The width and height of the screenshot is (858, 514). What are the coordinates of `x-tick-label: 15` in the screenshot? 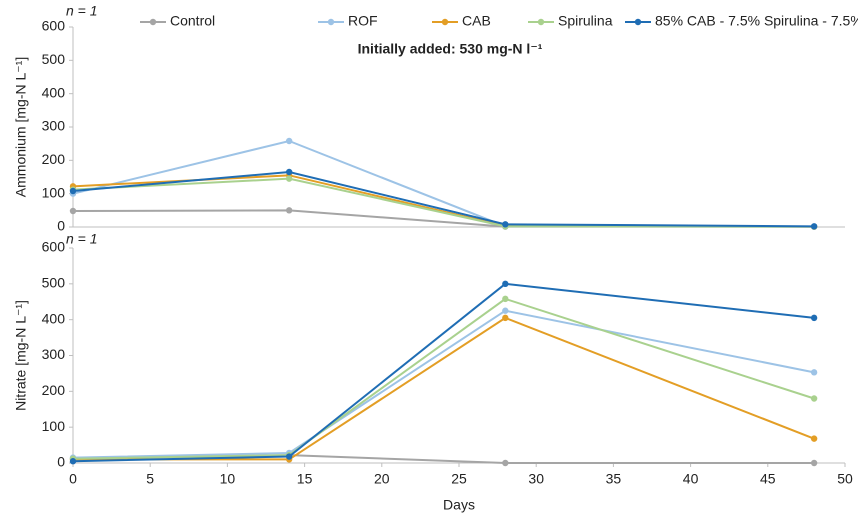 It's located at (305, 479).